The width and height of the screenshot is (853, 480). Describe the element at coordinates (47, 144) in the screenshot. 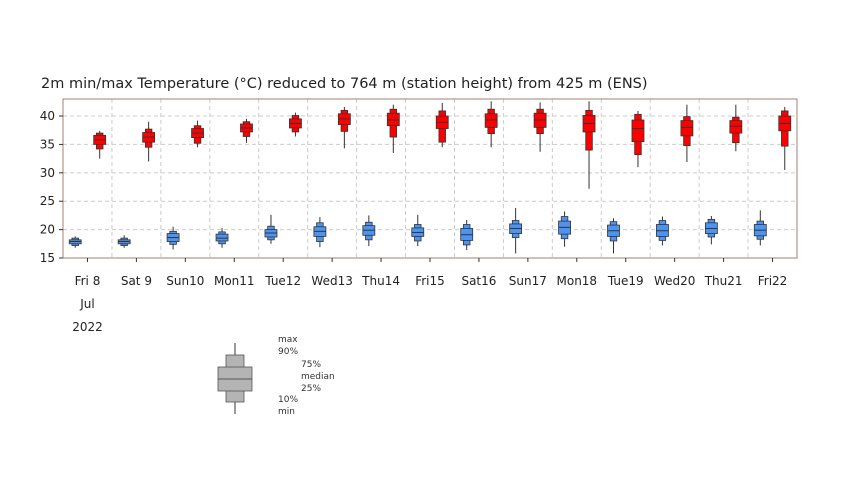

I see `y-tick-label: 35` at that location.